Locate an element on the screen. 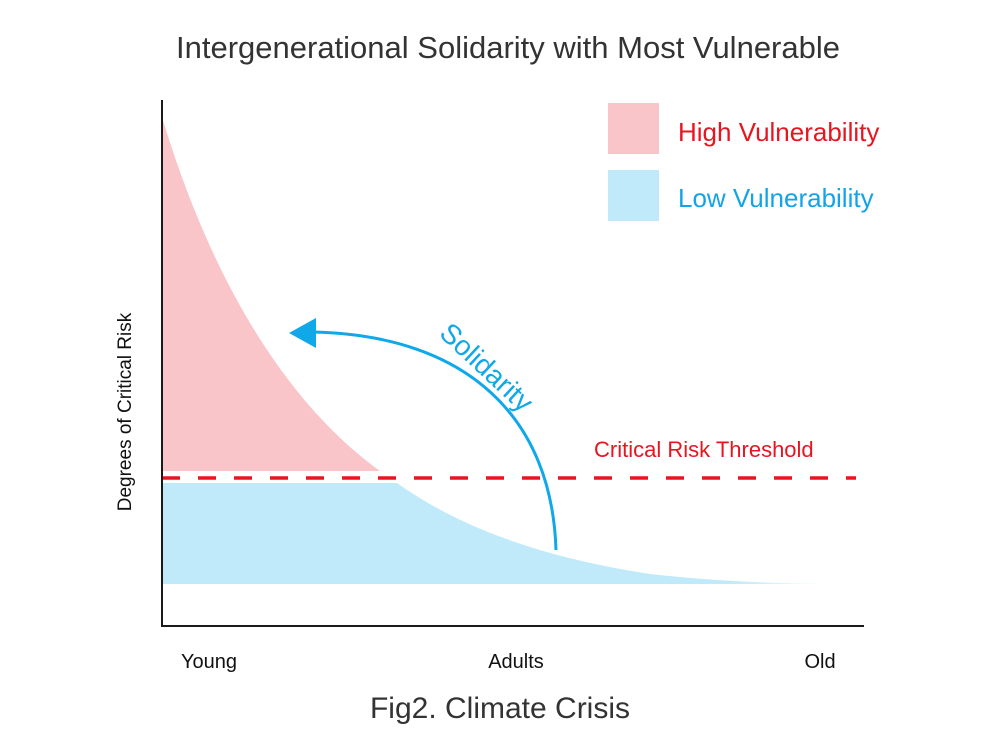 This screenshot has width=1000, height=750. high-vulnerability-area is located at coordinates (271, 294).